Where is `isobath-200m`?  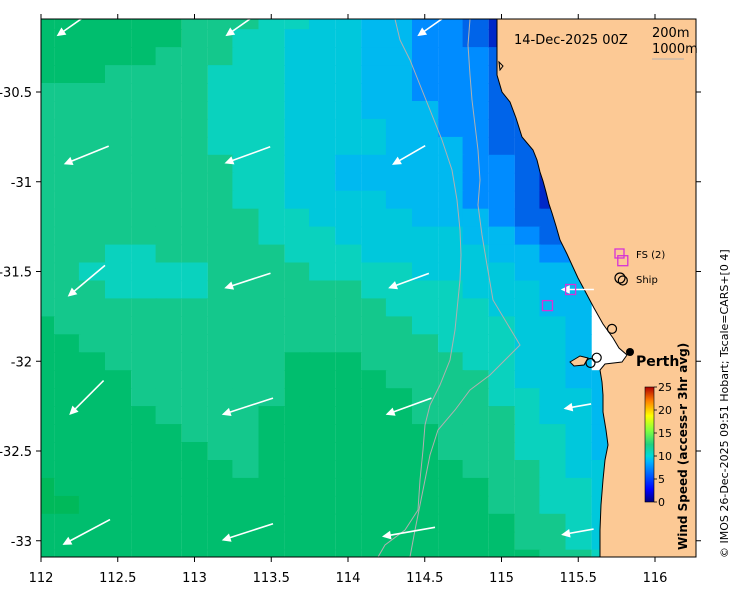 isobath-200m is located at coordinates (465, 288).